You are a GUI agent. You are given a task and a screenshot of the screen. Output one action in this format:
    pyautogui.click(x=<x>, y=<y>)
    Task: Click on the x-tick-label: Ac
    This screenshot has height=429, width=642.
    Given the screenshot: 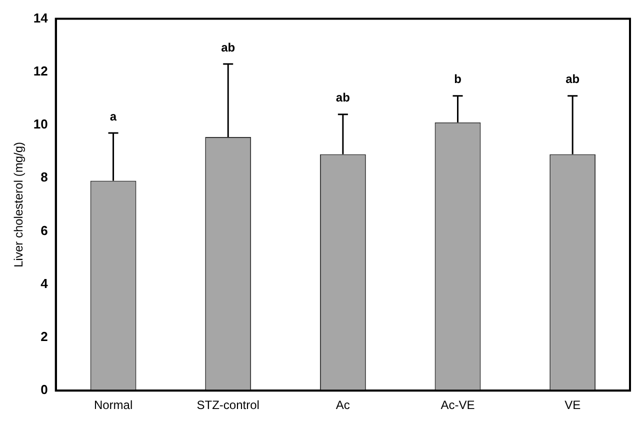 What is the action you would take?
    pyautogui.click(x=343, y=405)
    